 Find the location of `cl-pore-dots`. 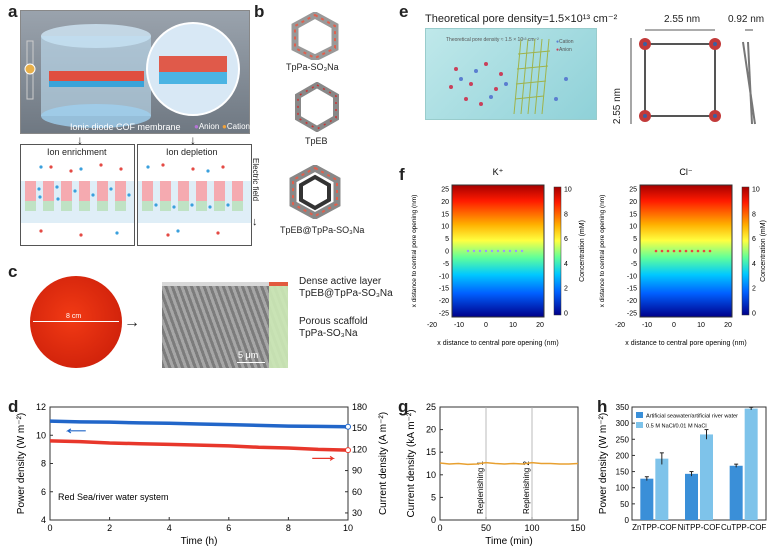

cl-pore-dots is located at coordinates (683, 251).